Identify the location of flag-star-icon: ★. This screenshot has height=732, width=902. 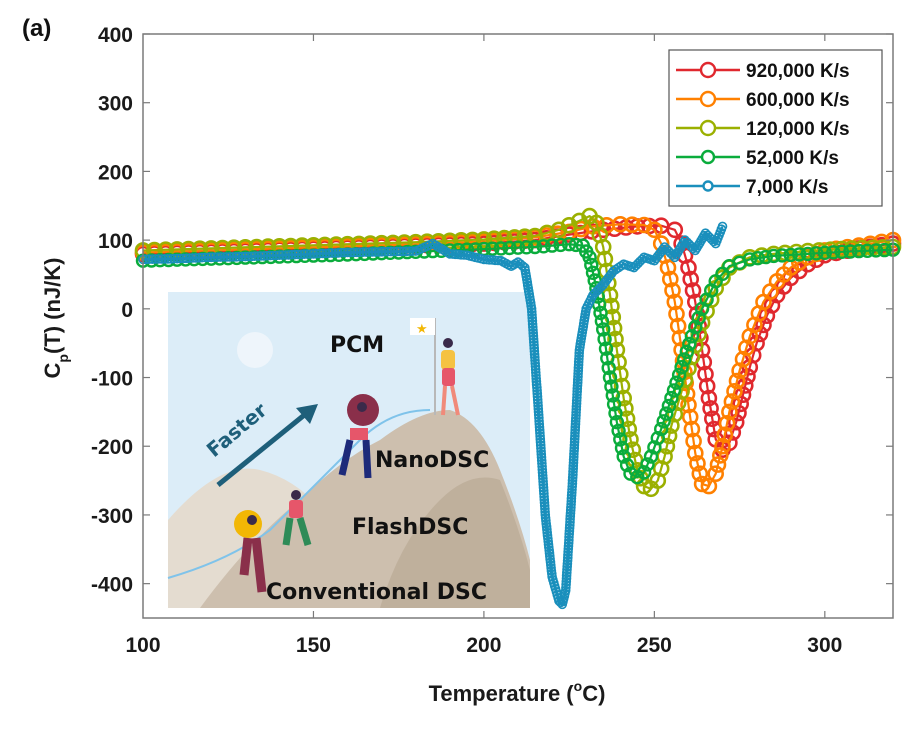
(422, 328).